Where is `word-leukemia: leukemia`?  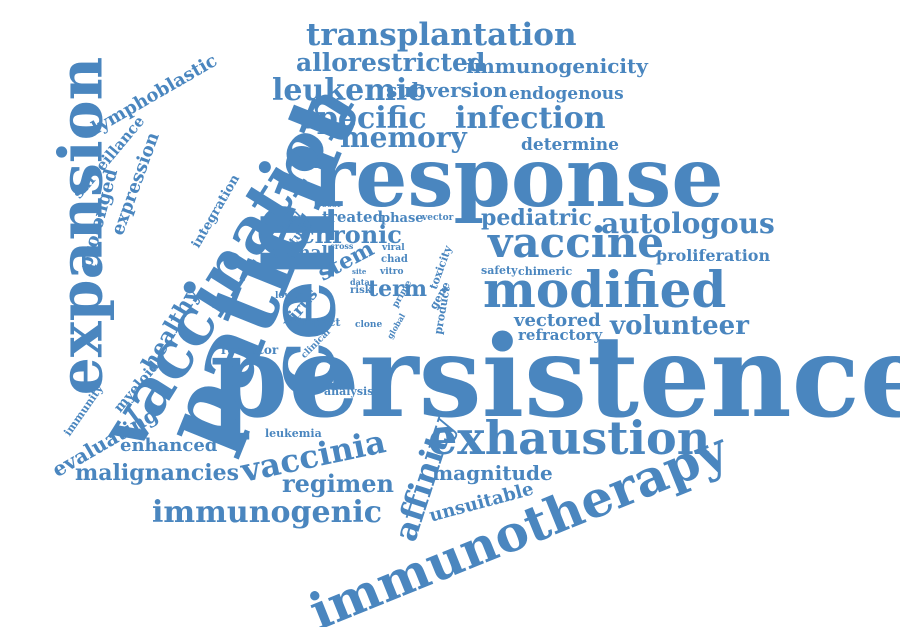
word-leukemia: leukemia is located at coordinates (293, 433).